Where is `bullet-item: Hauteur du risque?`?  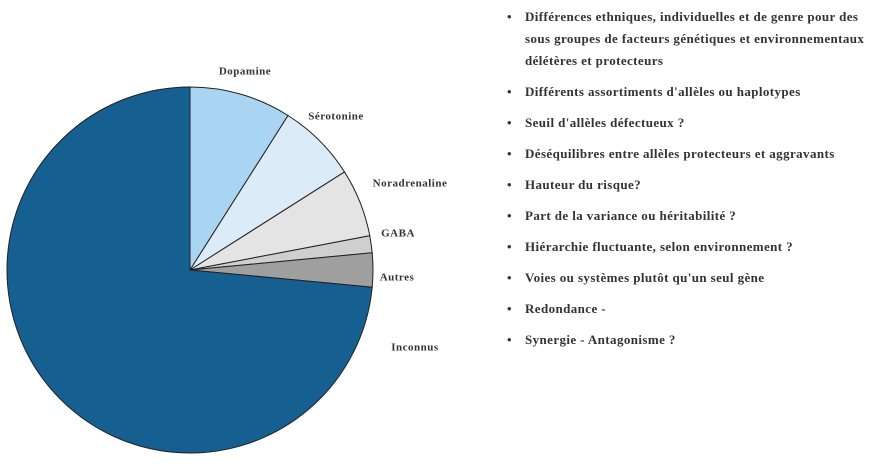 bullet-item: Hauteur du risque? is located at coordinates (687, 185).